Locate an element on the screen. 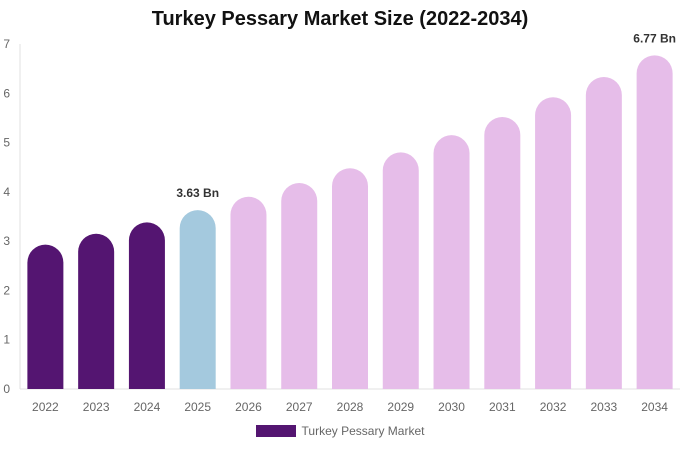 This screenshot has width=680, height=450. bar-2023 is located at coordinates (96, 311).